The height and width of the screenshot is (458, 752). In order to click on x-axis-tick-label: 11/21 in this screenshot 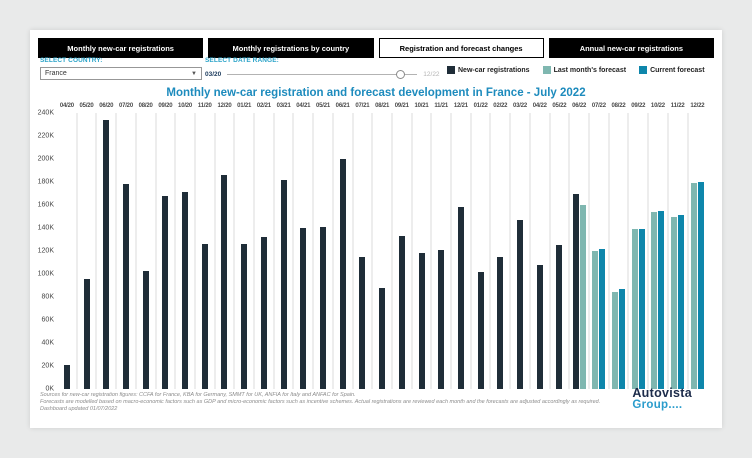, I will do `click(441, 106)`.